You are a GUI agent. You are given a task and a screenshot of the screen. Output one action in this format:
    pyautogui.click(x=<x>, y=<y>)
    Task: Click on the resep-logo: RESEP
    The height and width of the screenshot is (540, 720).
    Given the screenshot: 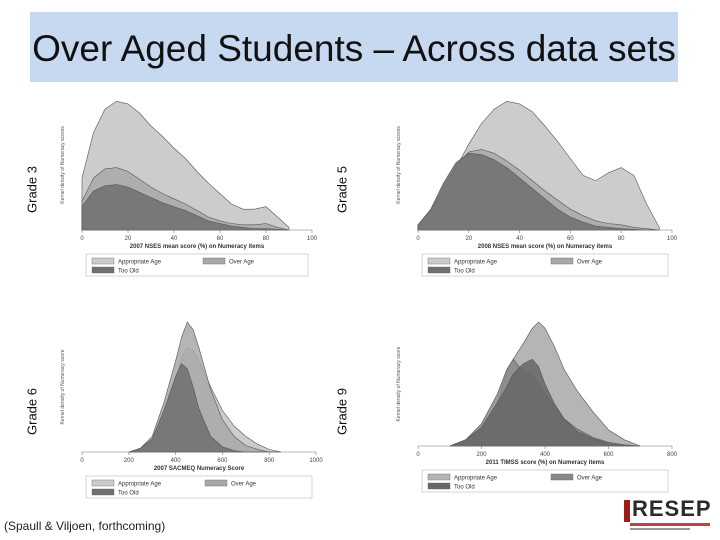 What is the action you would take?
    pyautogui.click(x=670, y=516)
    